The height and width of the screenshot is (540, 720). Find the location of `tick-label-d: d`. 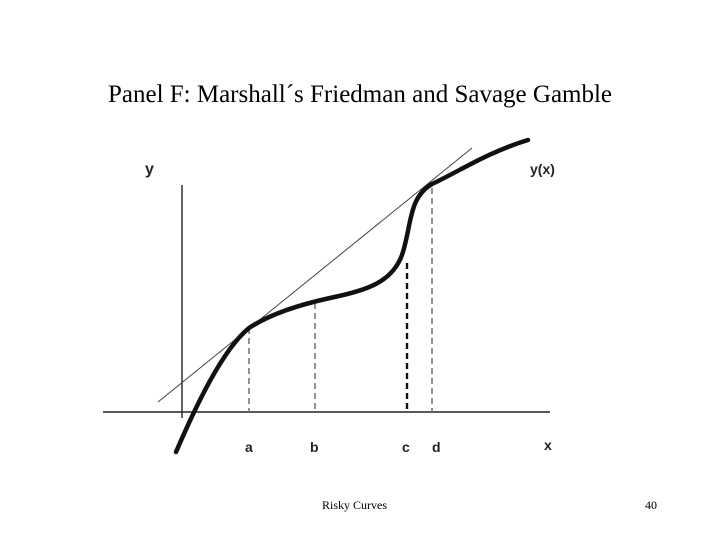

tick-label-d: d is located at coordinates (436, 447).